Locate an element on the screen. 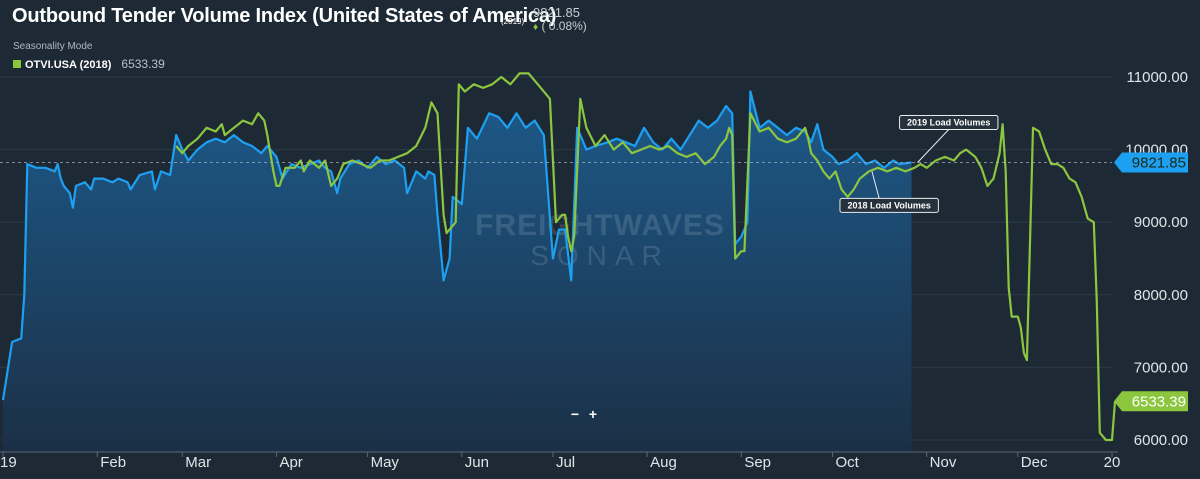 This screenshot has height=479, width=1200. change-arrow-icon: ♦ is located at coordinates (536, 27).